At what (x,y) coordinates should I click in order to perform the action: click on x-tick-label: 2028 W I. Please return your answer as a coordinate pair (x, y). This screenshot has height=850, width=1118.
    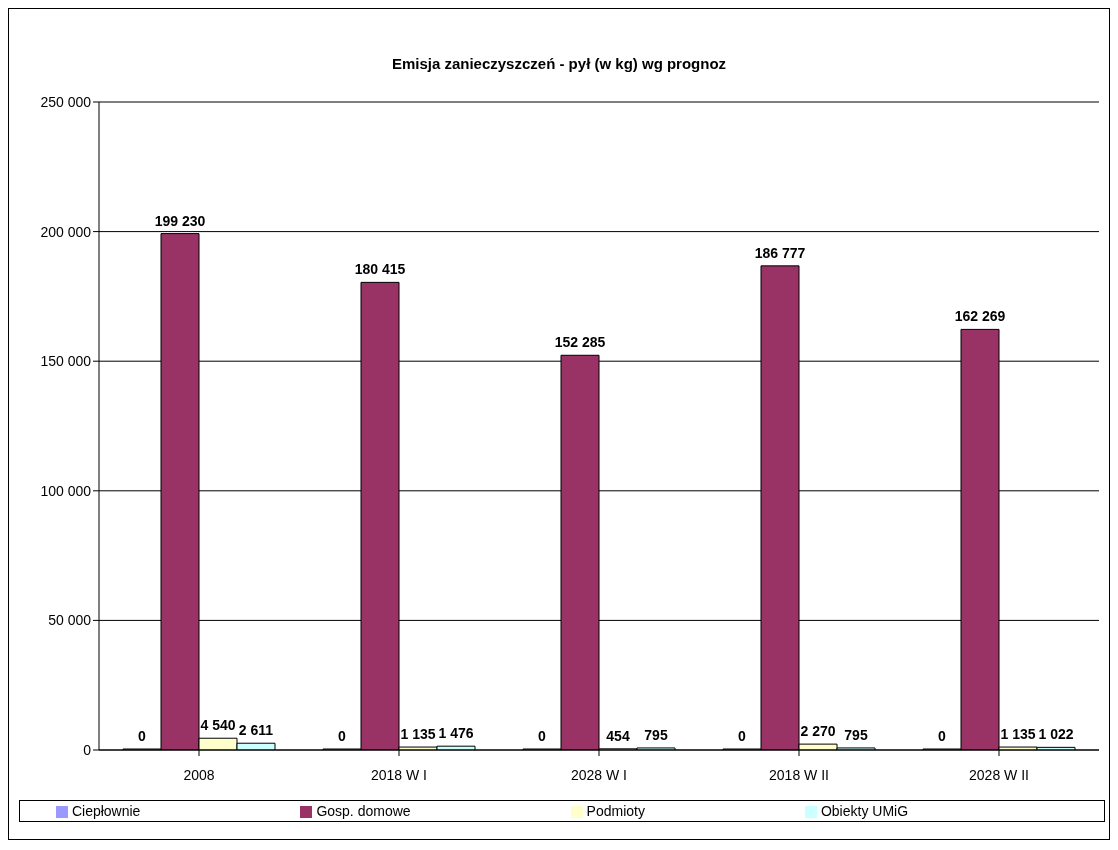
    Looking at the image, I should click on (599, 774).